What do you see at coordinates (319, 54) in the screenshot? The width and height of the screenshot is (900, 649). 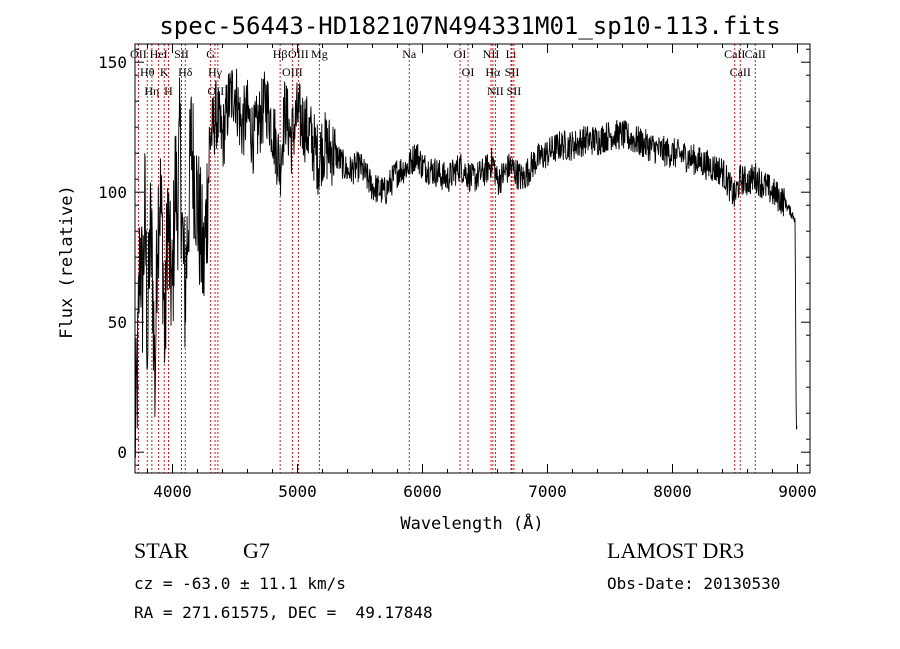 I see `line-marker-label: Mg` at bounding box center [319, 54].